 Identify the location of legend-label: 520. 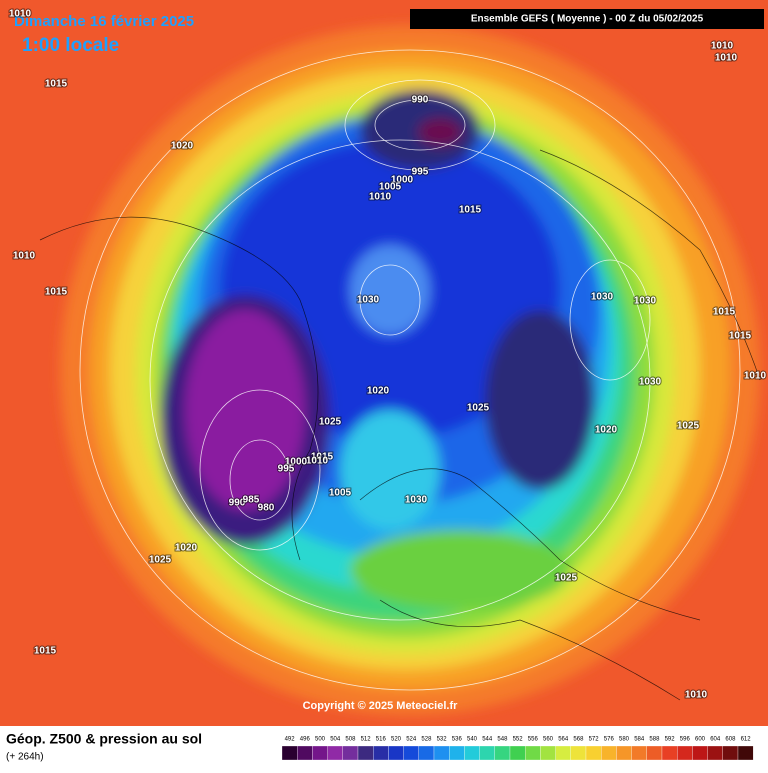
(396, 740).